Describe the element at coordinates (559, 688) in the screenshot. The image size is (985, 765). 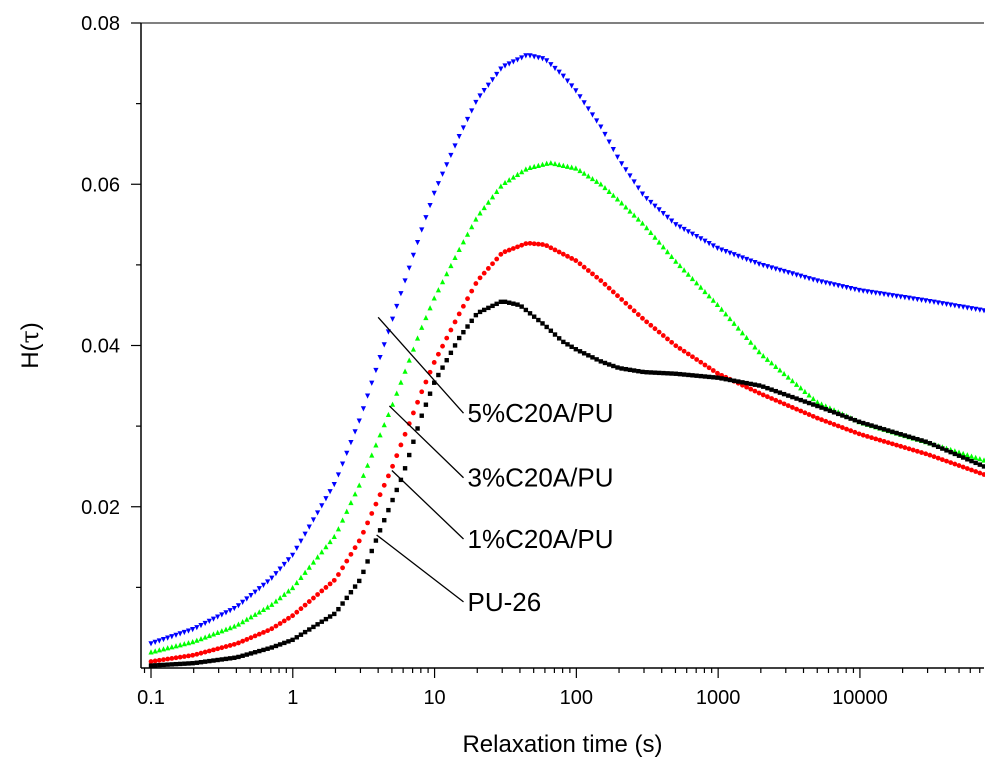
I see `x-axis: 0.1 1 10 100 1000 10000` at that location.